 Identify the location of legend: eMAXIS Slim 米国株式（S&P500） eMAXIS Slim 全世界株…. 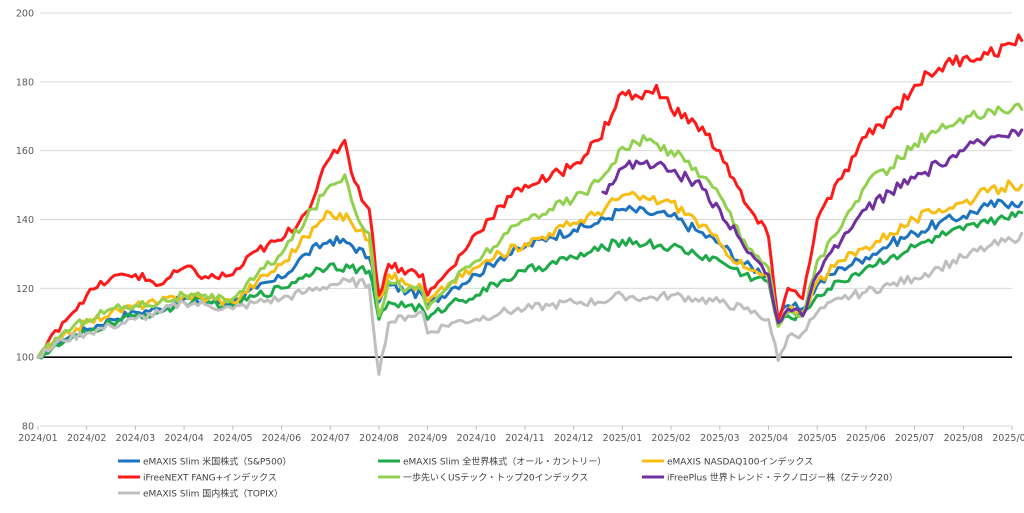
(508, 478).